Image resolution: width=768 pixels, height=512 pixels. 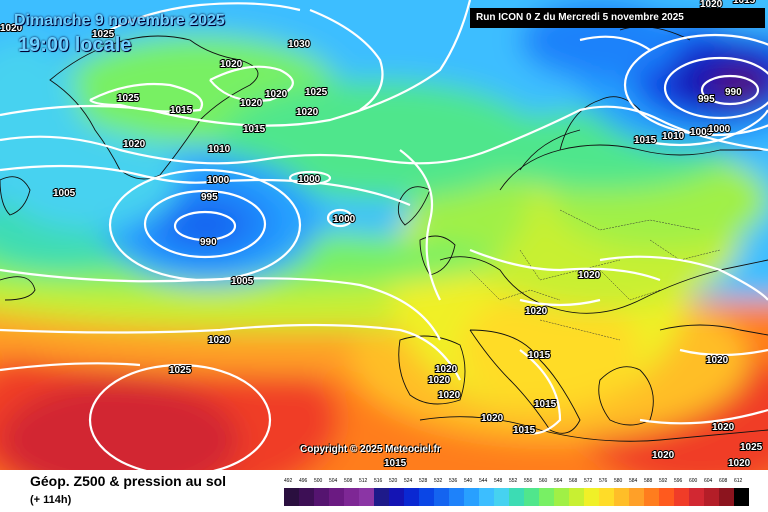 What do you see at coordinates (219, 149) in the screenshot?
I see `isobar-label: 1010` at bounding box center [219, 149].